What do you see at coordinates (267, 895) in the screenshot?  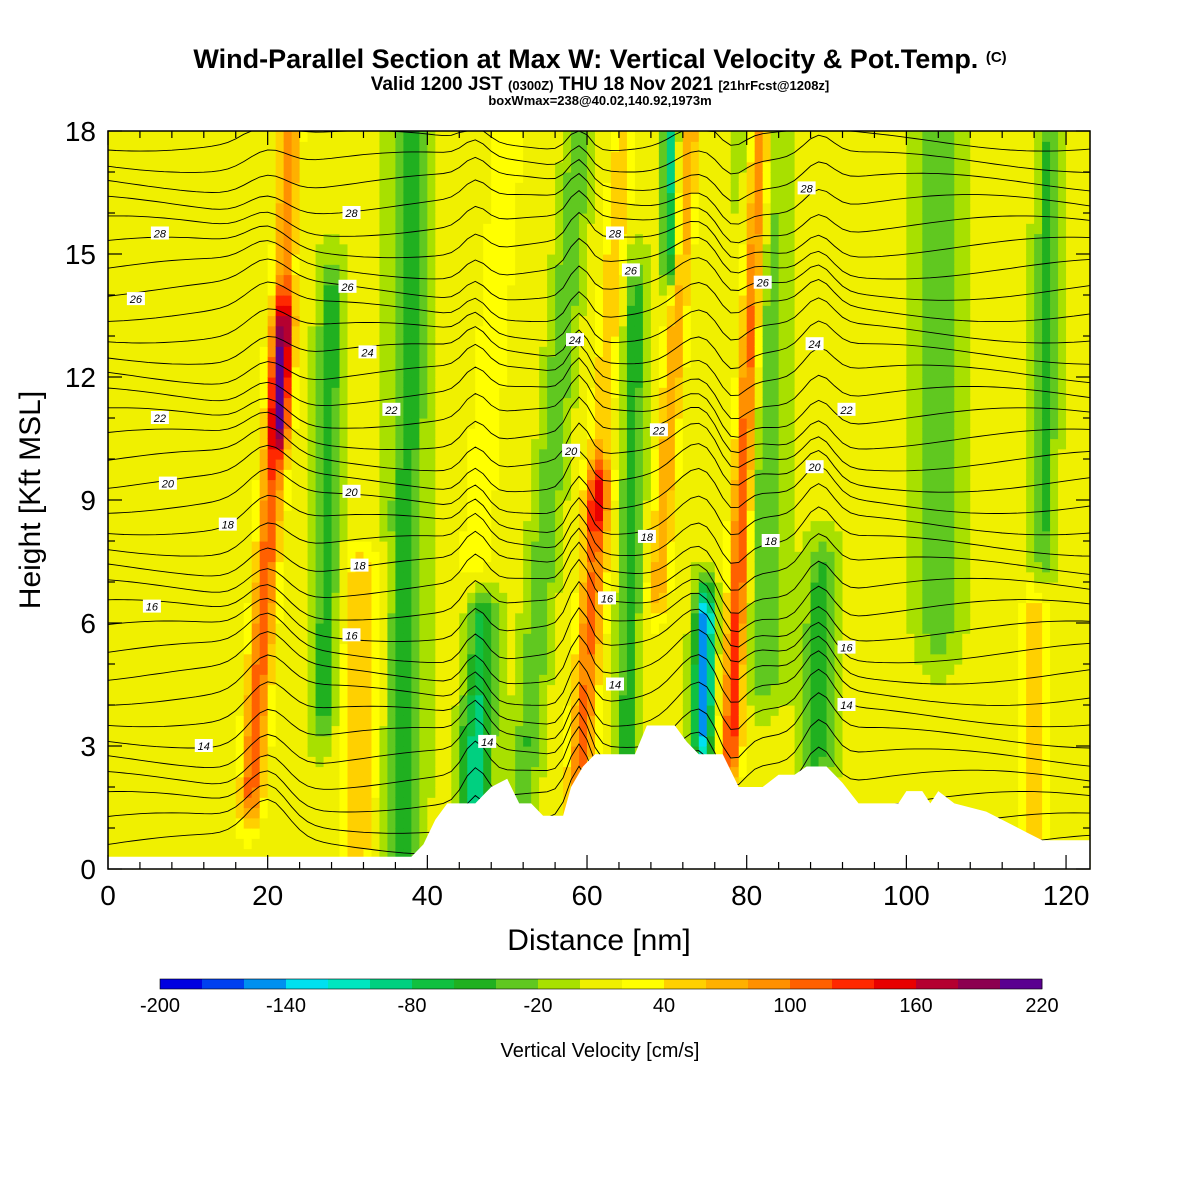 I see `x-tick-label: 20` at bounding box center [267, 895].